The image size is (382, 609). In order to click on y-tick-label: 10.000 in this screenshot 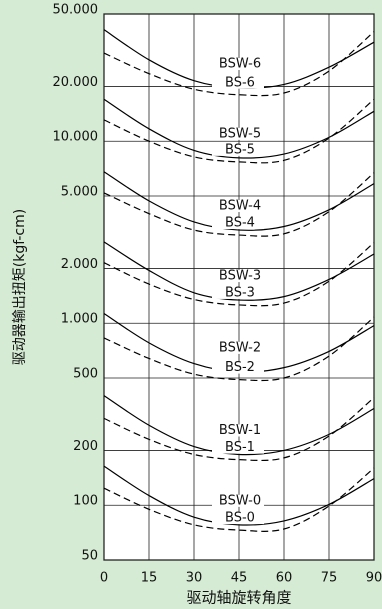, I will do `click(76, 137)`.